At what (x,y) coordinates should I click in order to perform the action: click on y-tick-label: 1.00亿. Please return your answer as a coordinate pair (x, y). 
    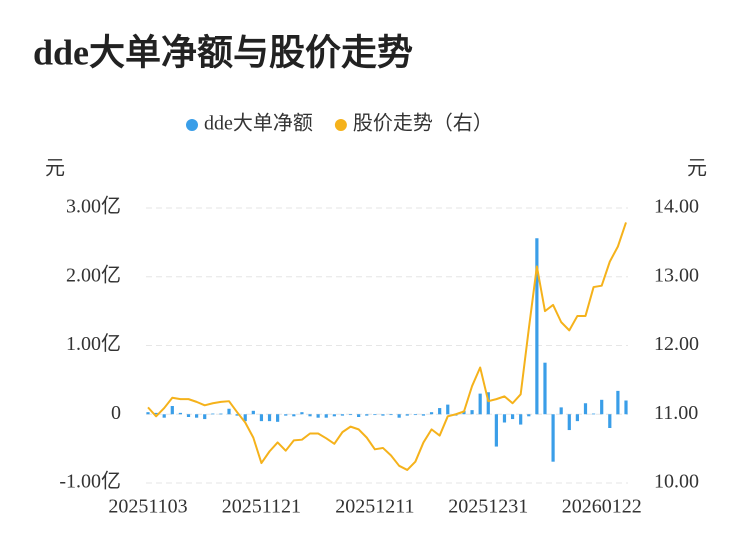
    Looking at the image, I should click on (93, 343).